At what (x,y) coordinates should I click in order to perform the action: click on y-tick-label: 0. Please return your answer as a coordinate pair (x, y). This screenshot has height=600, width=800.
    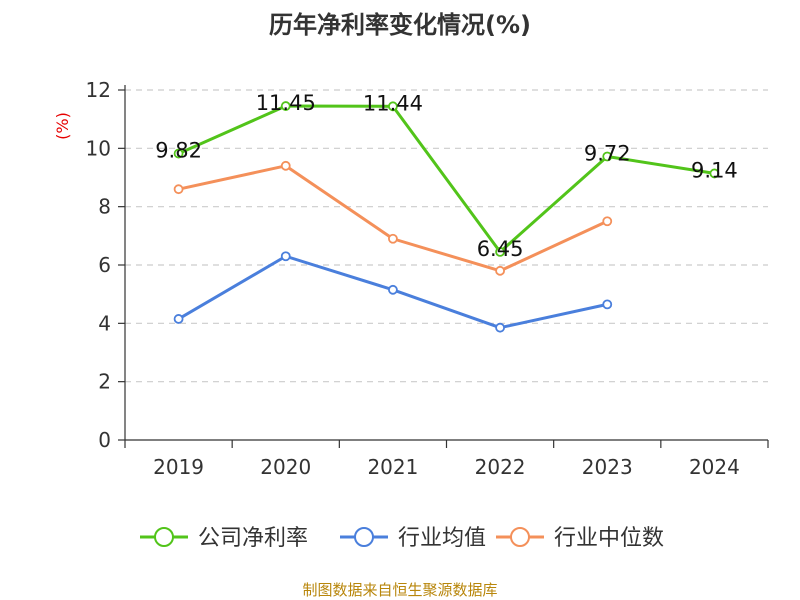
    Looking at the image, I should click on (104, 440).